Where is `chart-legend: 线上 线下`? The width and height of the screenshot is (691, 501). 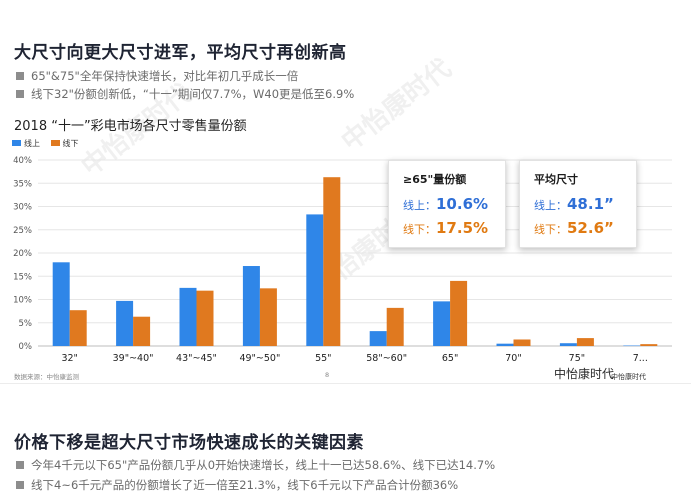
chart-legend: 线上 线下 is located at coordinates (49, 143).